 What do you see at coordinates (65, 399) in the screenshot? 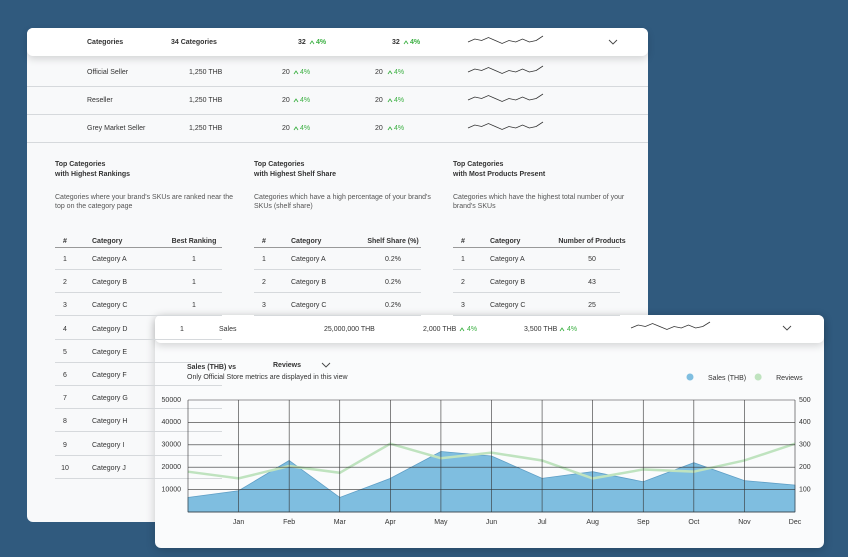
I see `table-cell: 7` at bounding box center [65, 399].